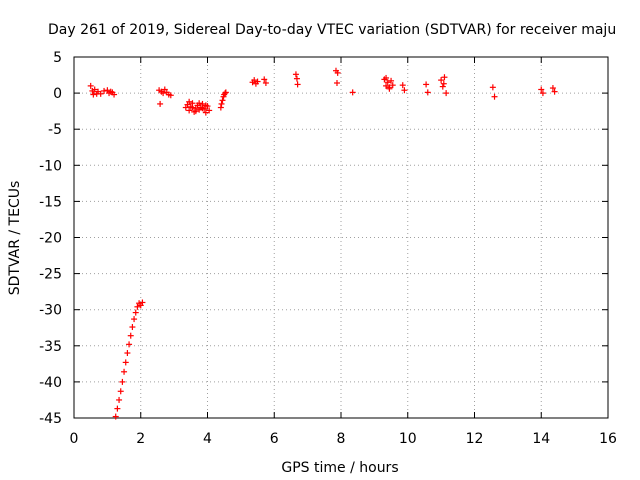 Image resolution: width=640 pixels, height=480 pixels. I want to click on y-tick-label: -10, so click(50, 166).